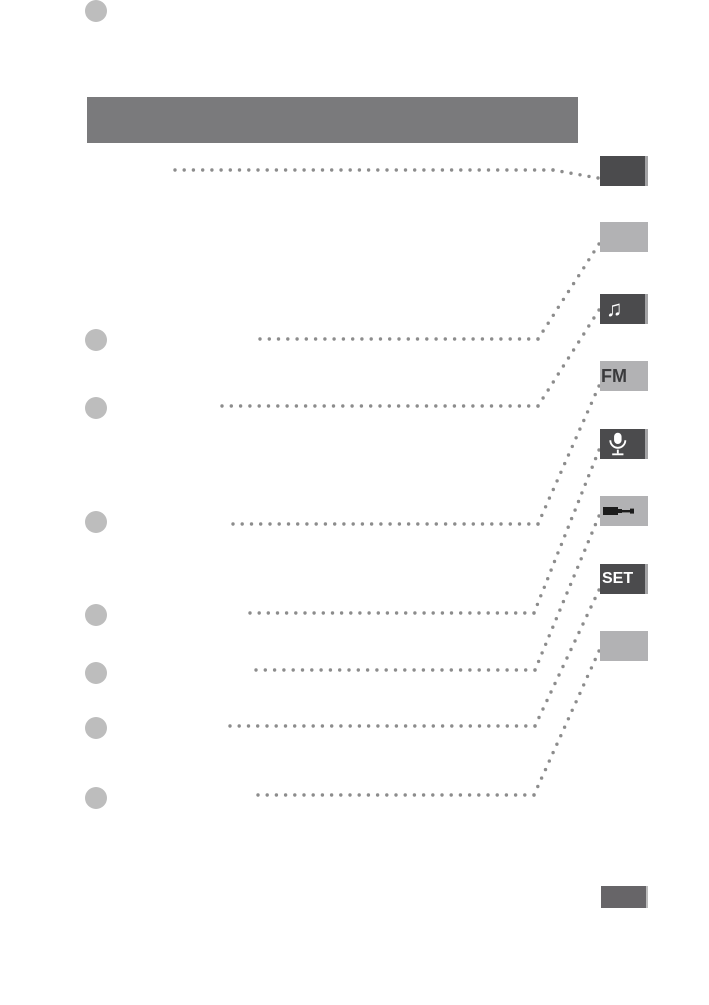  Describe the element at coordinates (618, 578) in the screenshot. I see `set-label: SET` at that location.